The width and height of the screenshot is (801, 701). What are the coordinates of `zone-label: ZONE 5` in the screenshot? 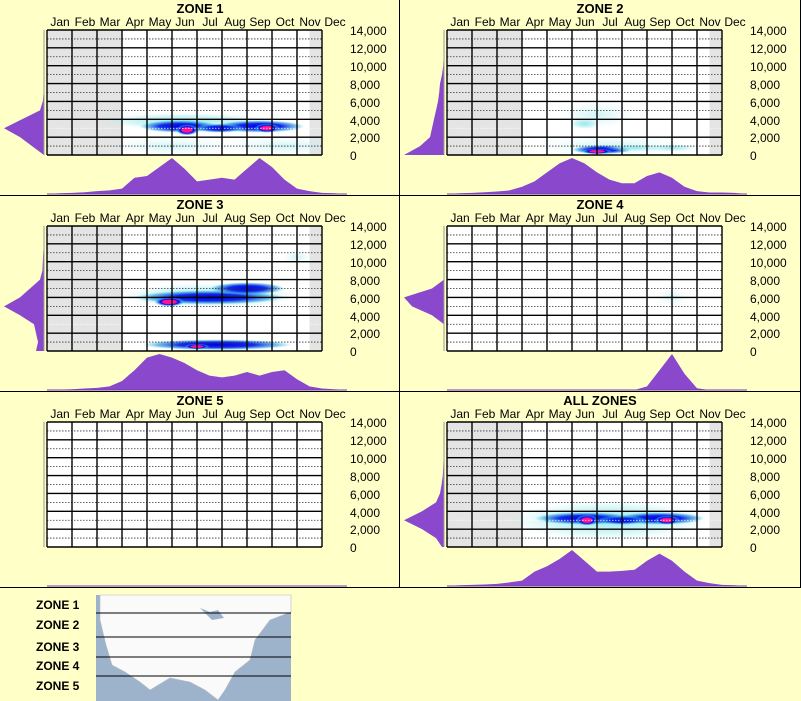 It's located at (58, 686).